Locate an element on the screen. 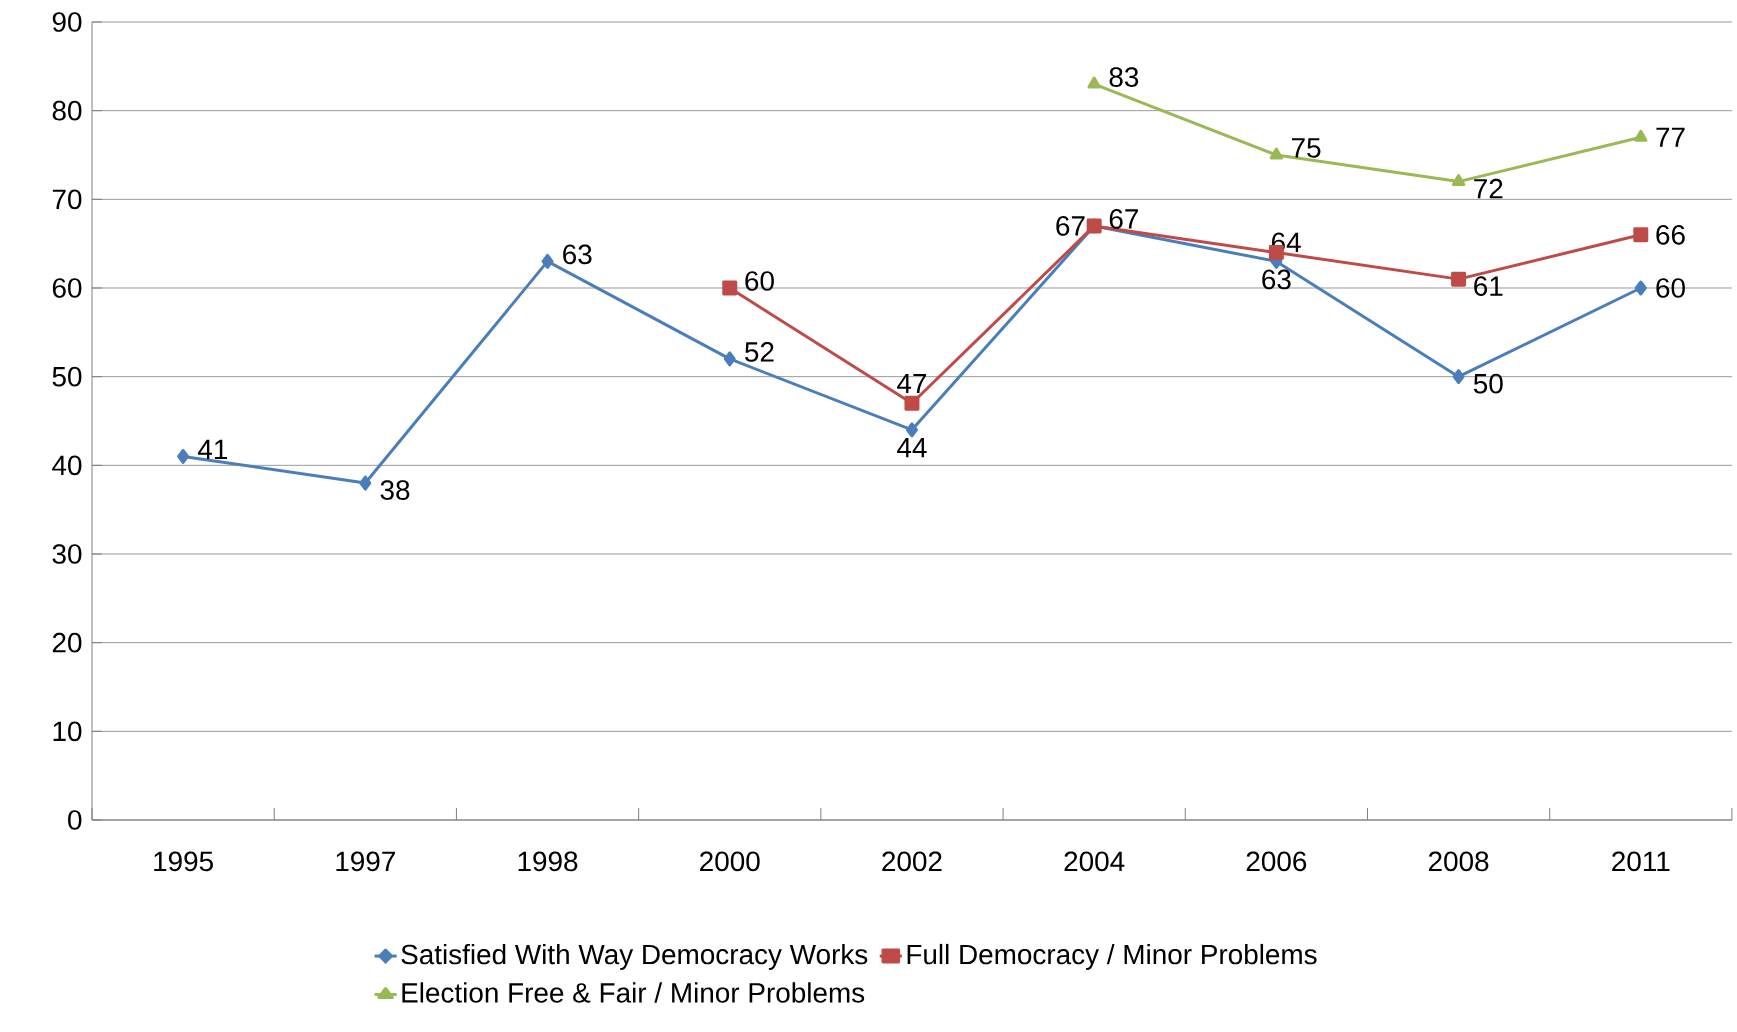 The image size is (1737, 1032). y-tick-label: 60 is located at coordinates (67, 288).